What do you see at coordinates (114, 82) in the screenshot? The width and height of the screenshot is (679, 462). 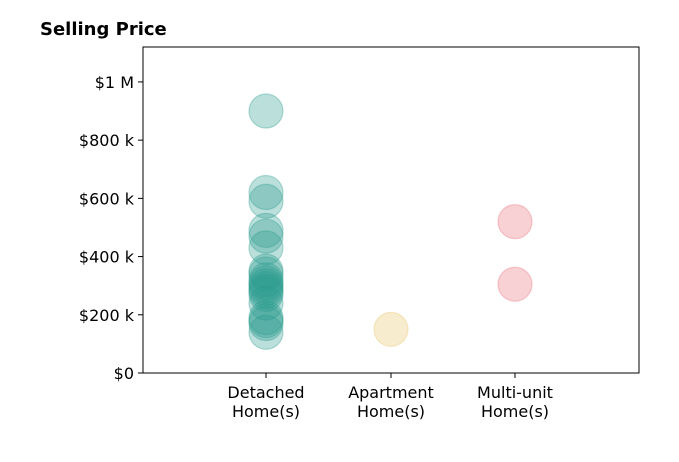 I see `y-tick-label: $1 M` at bounding box center [114, 82].